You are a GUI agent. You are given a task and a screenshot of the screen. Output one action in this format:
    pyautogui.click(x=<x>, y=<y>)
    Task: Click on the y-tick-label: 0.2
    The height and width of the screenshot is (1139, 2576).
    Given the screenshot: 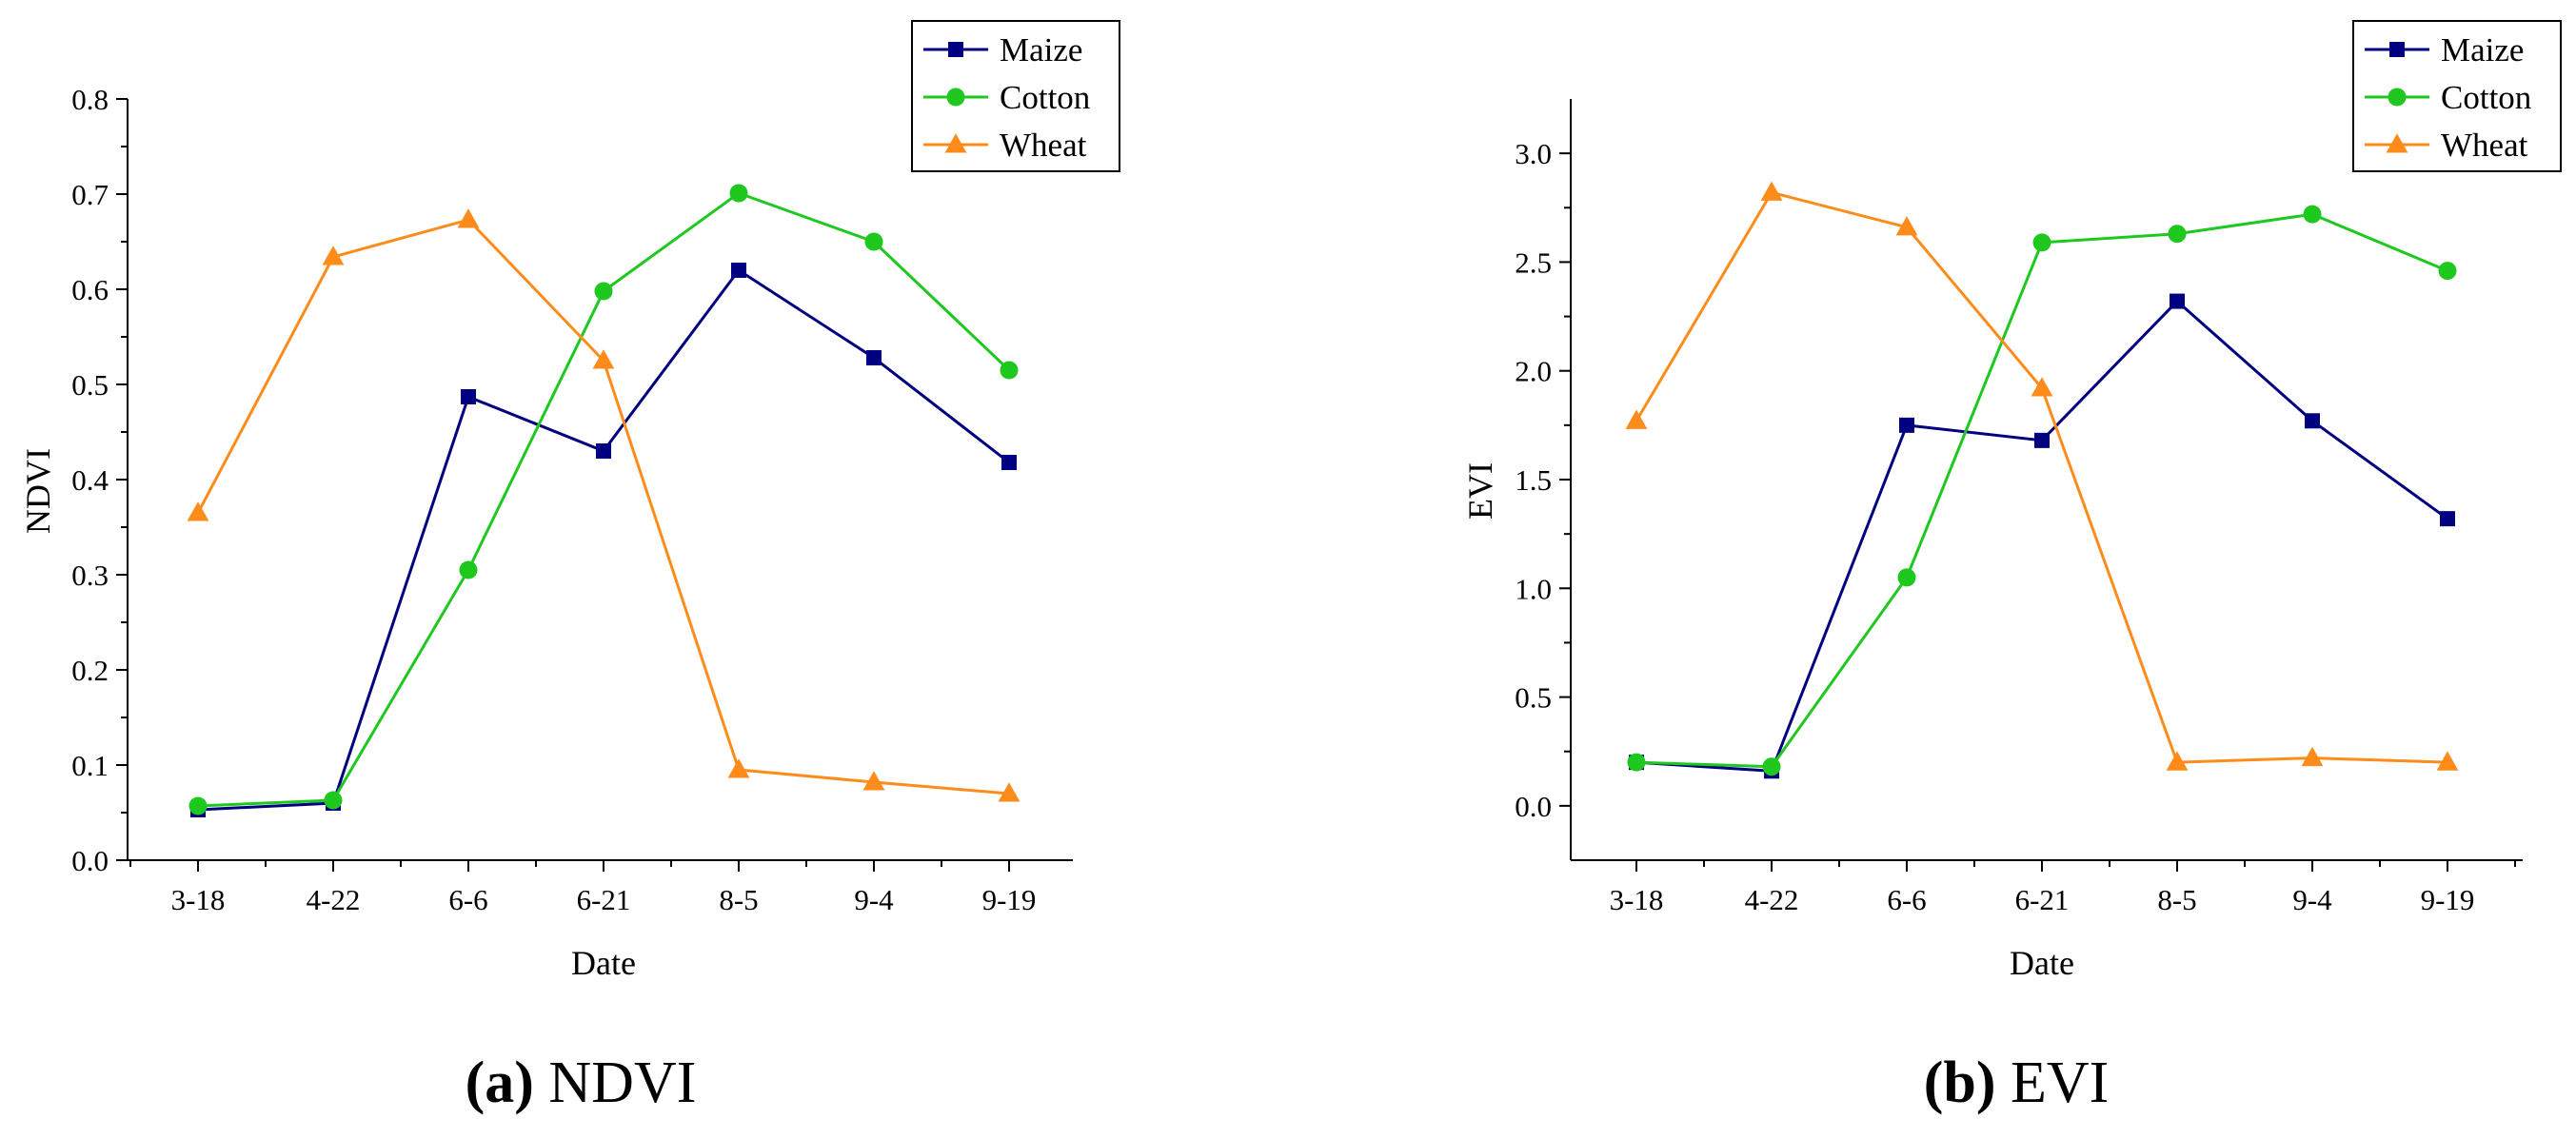 What is the action you would take?
    pyautogui.click(x=90, y=670)
    